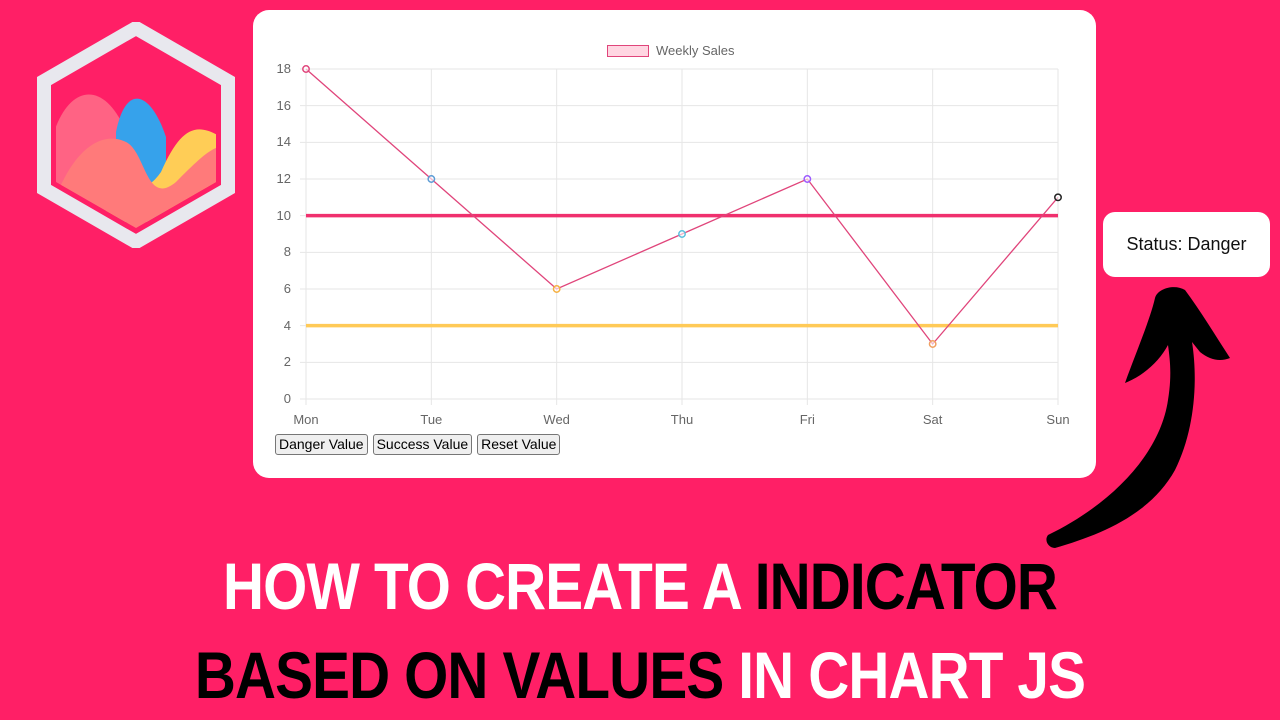 This screenshot has width=1280, height=720. I want to click on y-axis-tick: 8, so click(287, 252).